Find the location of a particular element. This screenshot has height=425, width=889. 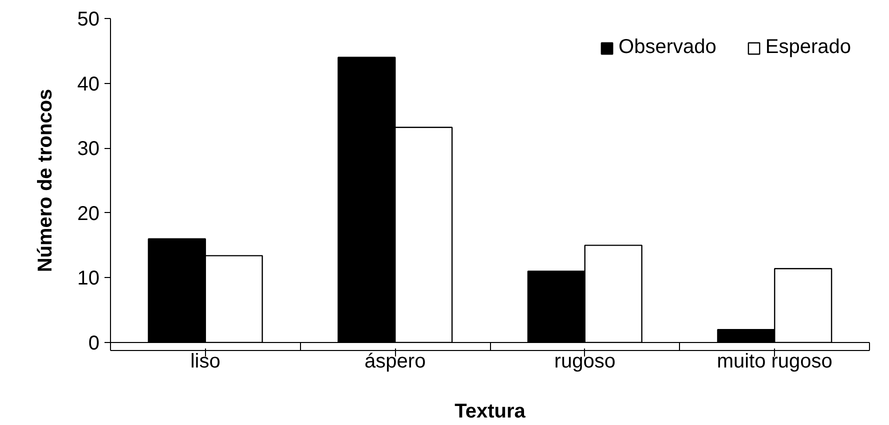

y-tick-label: 30 is located at coordinates (88, 149).